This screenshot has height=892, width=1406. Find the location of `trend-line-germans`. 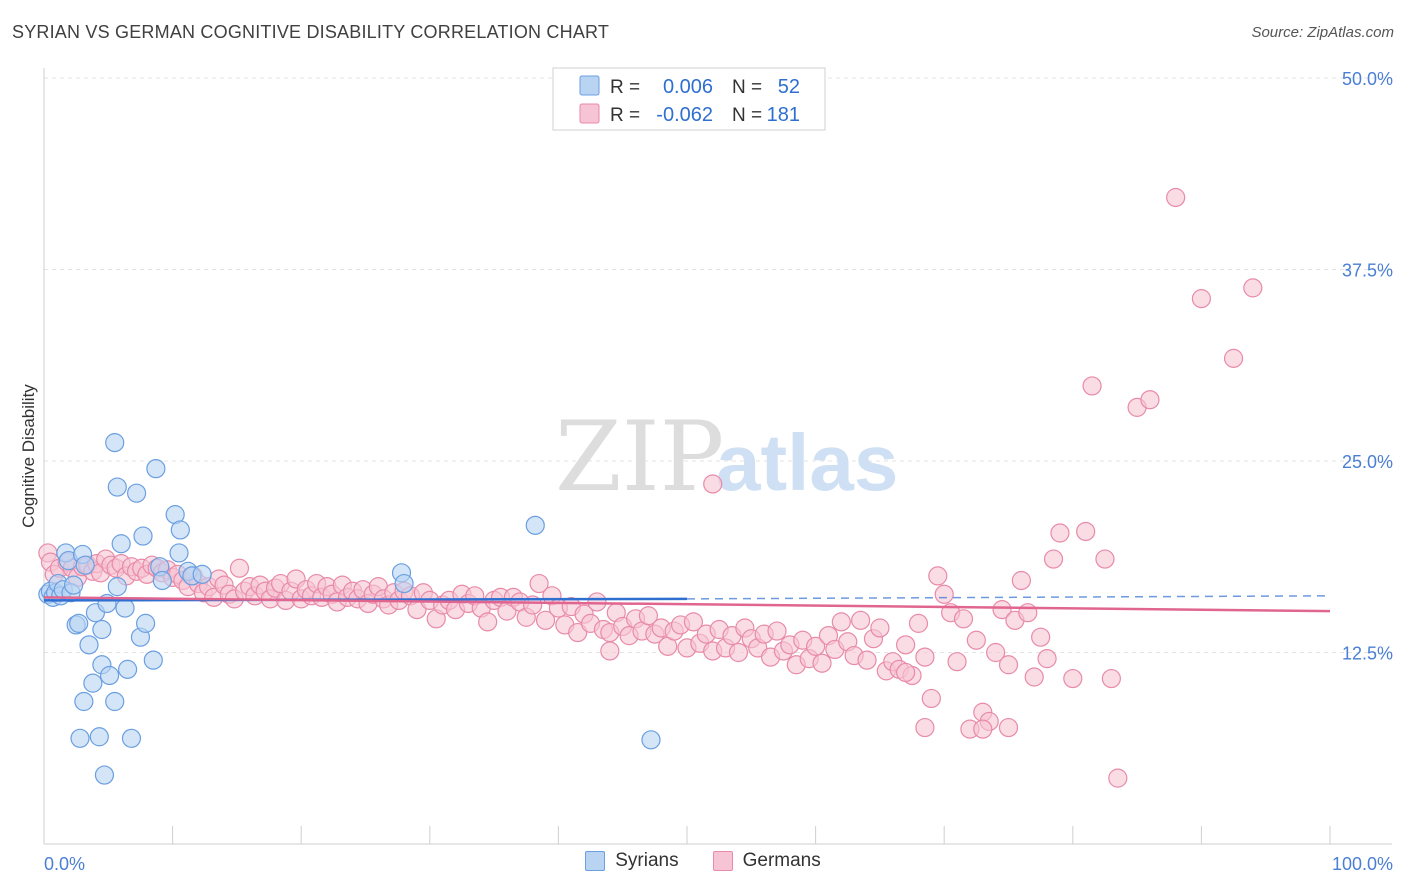

trend-line-germans is located at coordinates (687, 604).